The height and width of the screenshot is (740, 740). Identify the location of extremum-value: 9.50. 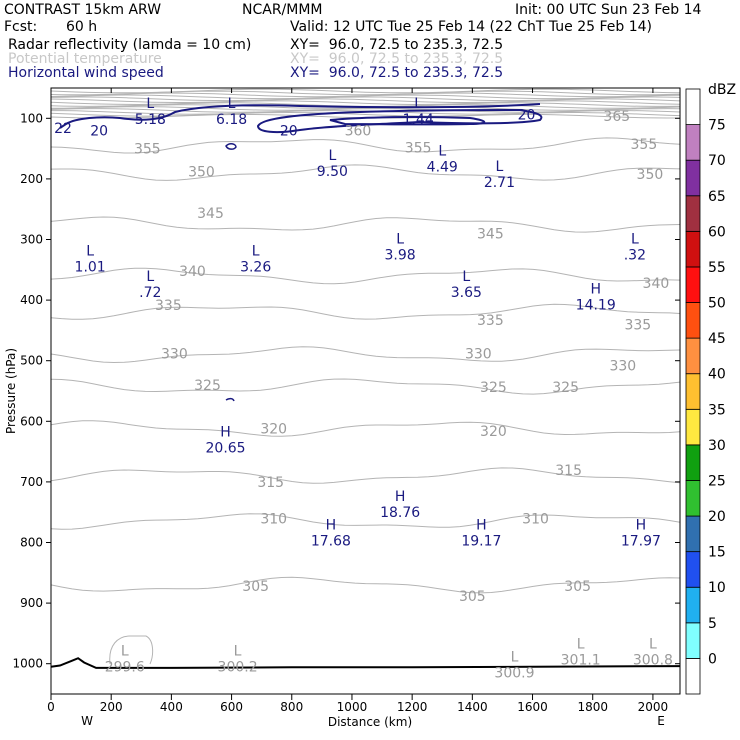
(332, 172).